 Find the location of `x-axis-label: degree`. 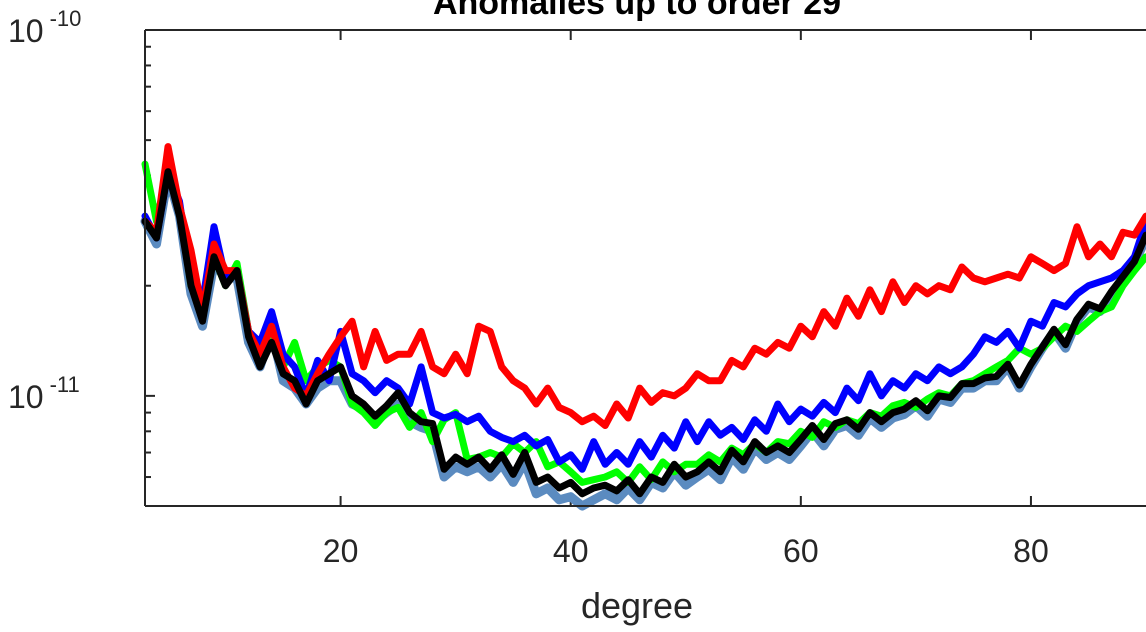

x-axis-label: degree is located at coordinates (637, 605).